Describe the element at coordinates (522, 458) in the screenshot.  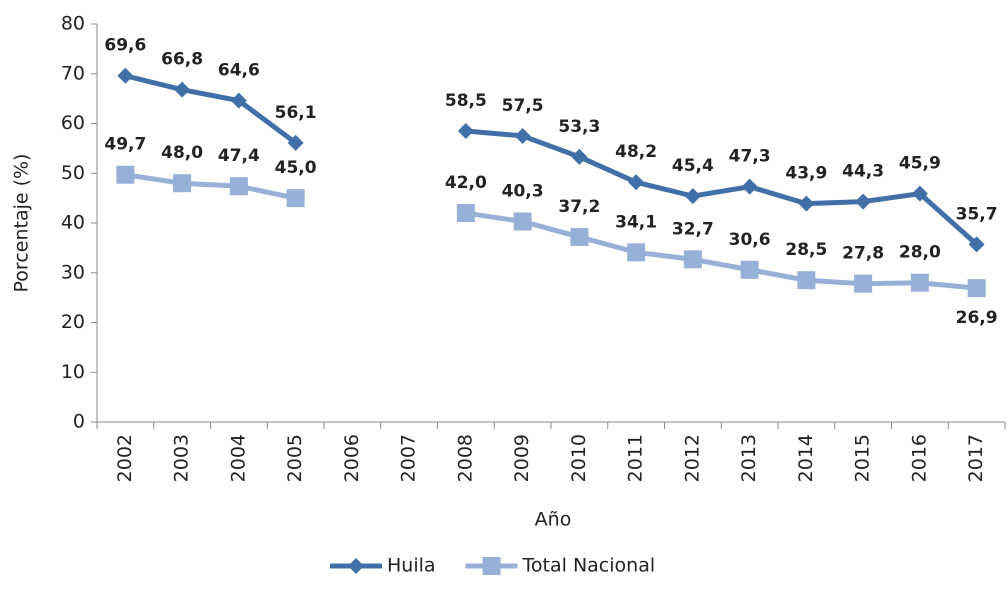
I see `x-tick-label: 2009` at that location.